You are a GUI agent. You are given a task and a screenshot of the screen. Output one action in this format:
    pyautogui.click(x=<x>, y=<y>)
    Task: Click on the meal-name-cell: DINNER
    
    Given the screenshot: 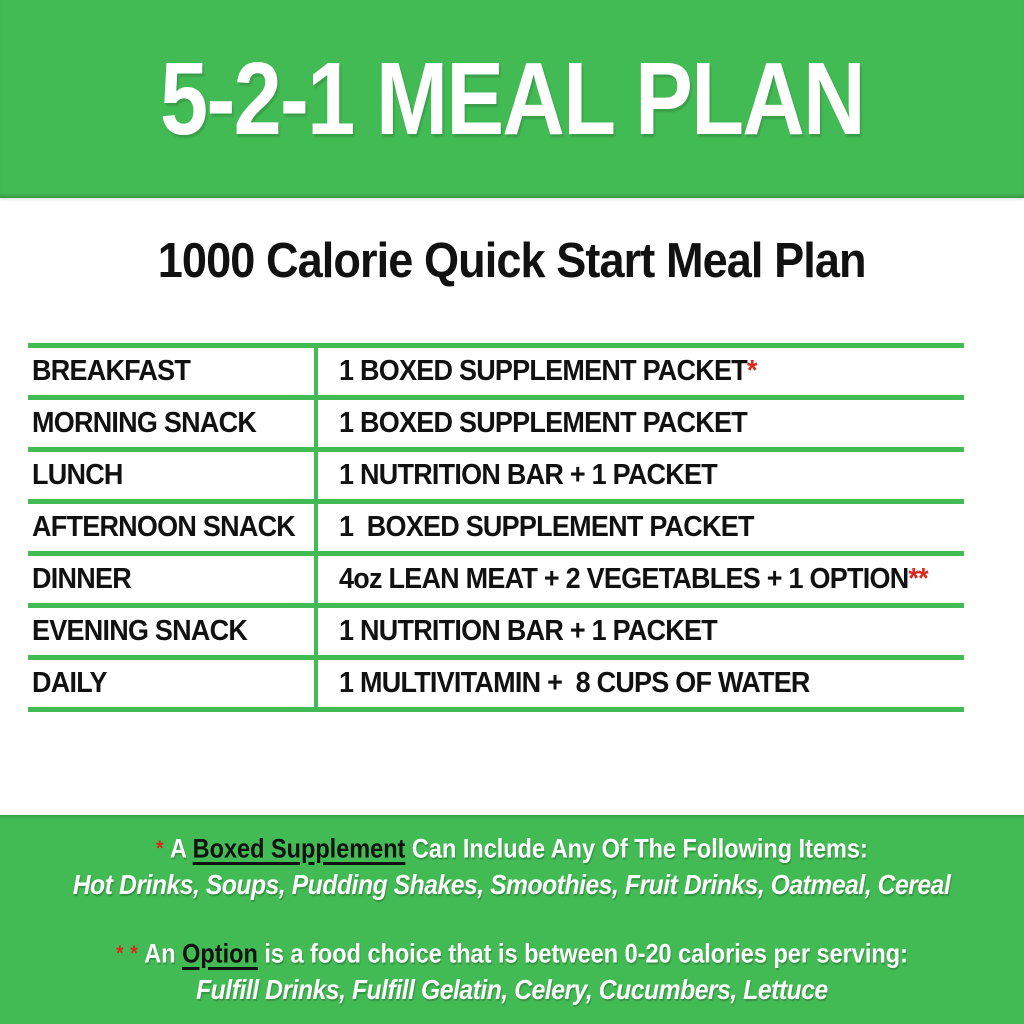 What is the action you would take?
    pyautogui.click(x=173, y=579)
    